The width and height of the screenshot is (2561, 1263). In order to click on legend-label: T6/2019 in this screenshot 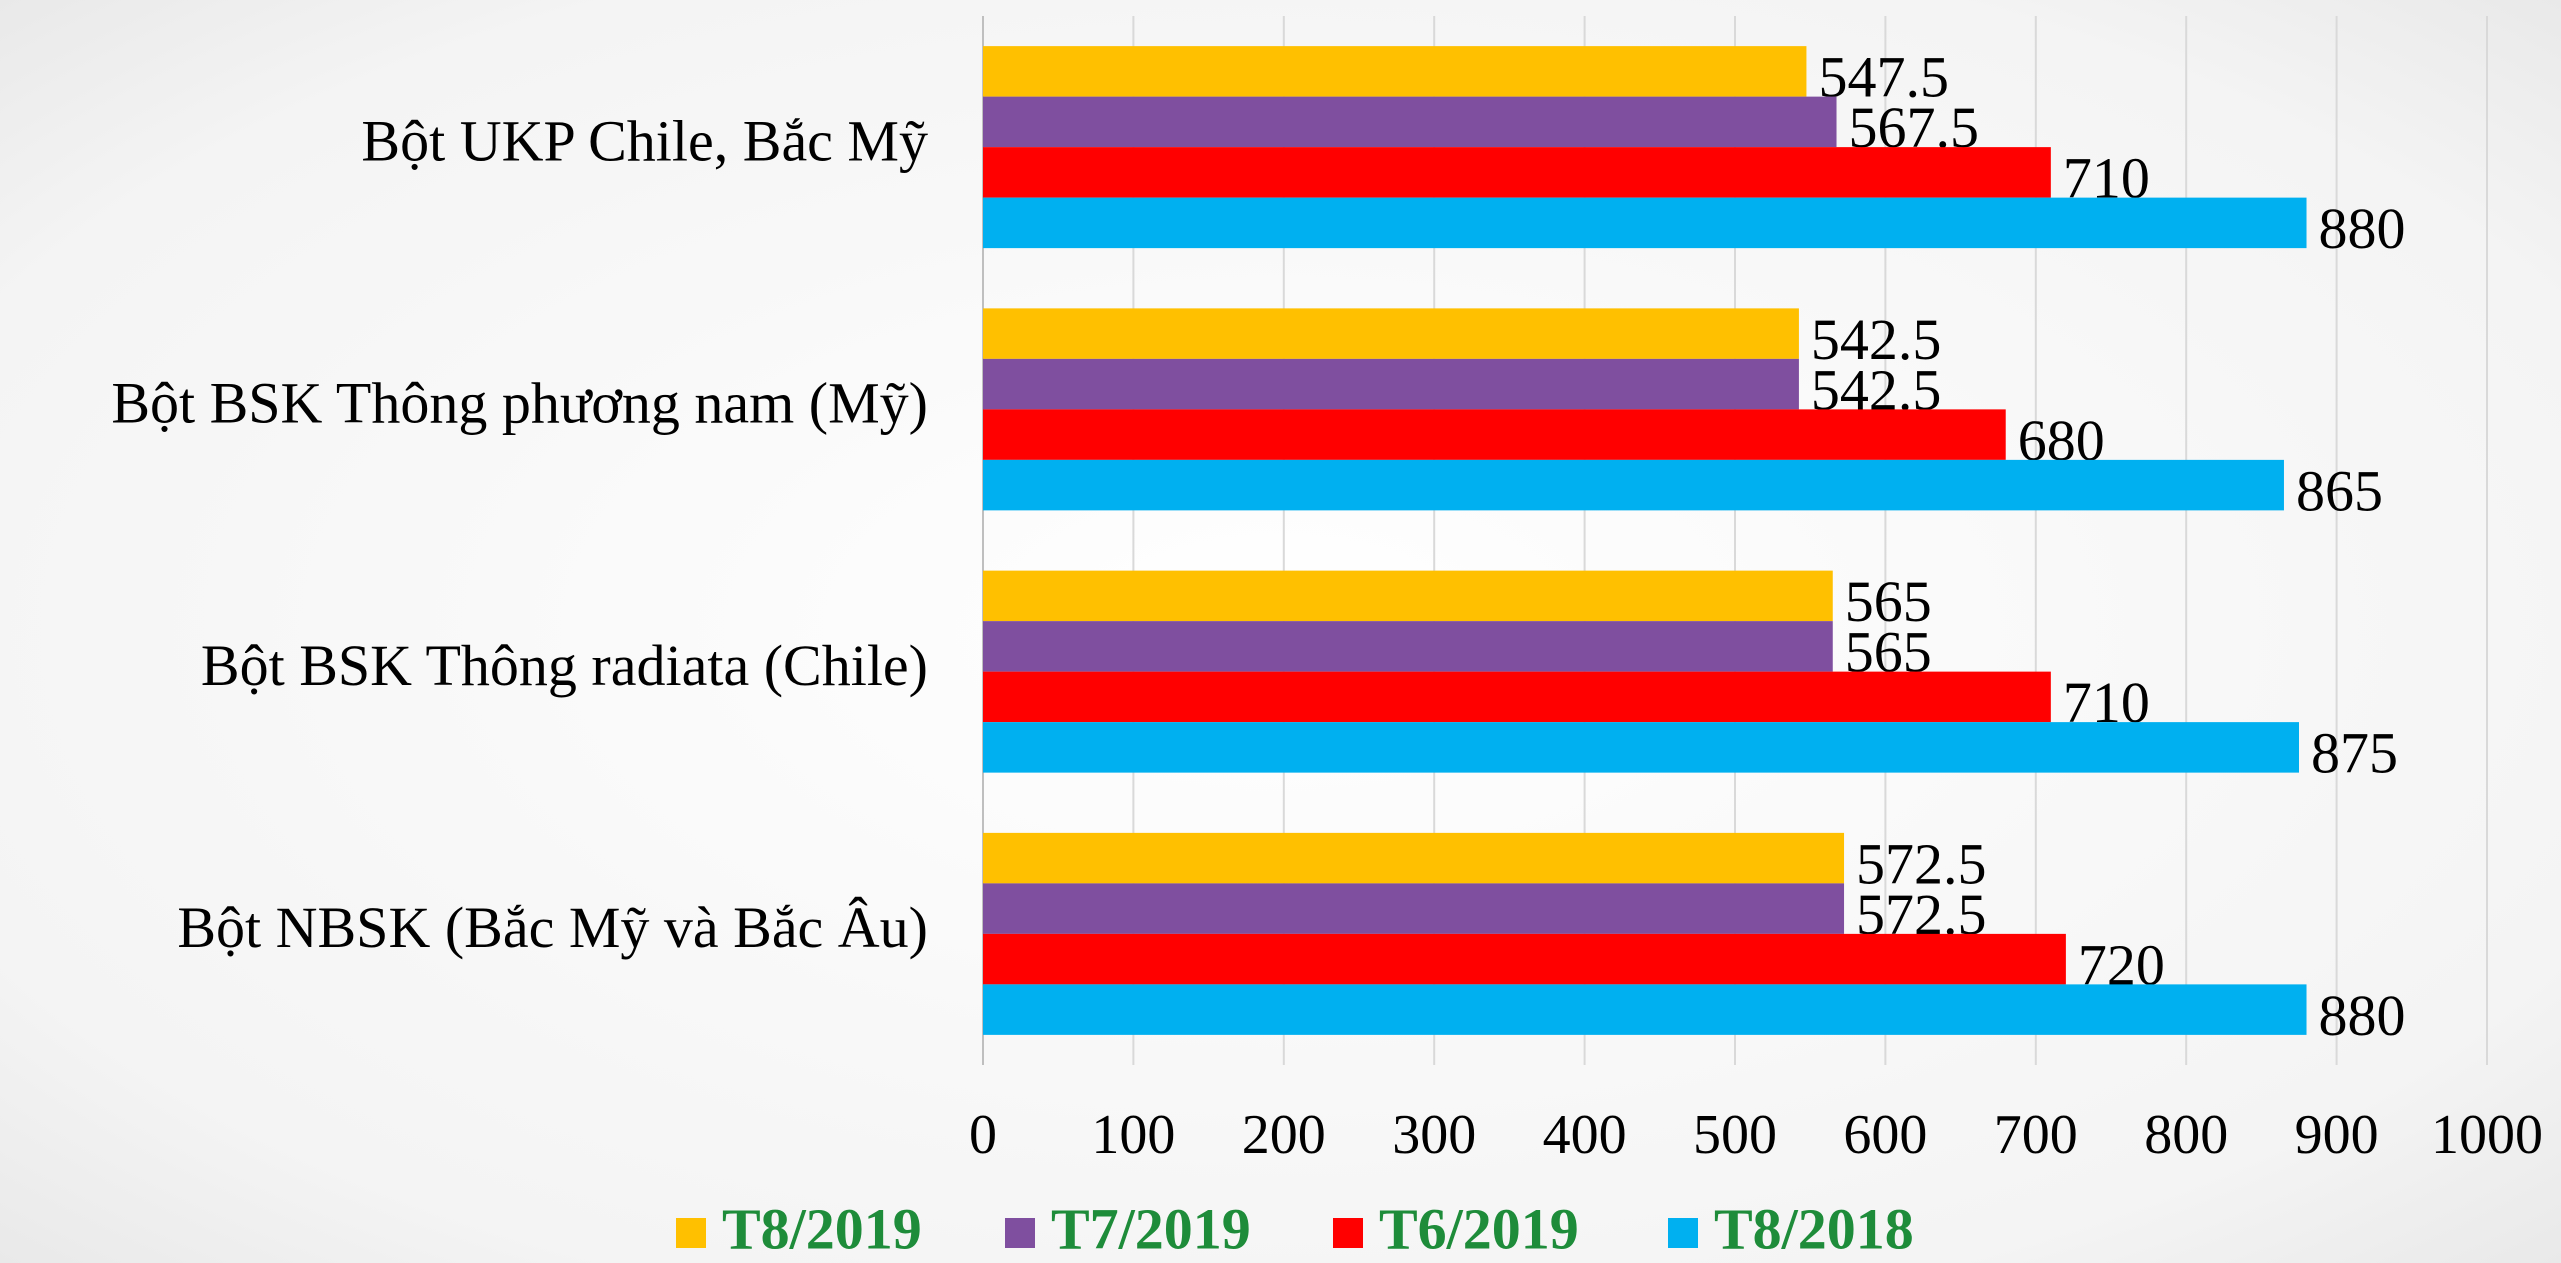, I will do `click(1479, 1228)`.